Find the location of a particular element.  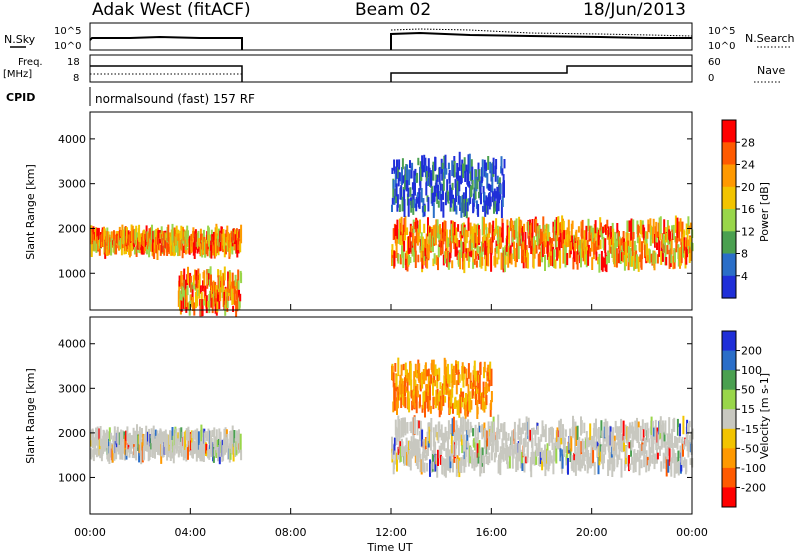

colorbar-frame is located at coordinates (729, 419).